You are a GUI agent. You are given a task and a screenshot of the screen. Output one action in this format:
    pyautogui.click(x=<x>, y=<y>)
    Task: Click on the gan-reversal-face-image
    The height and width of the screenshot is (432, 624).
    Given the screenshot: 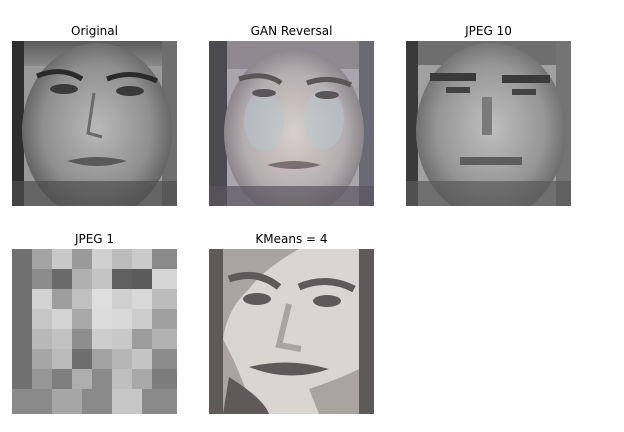 What is the action you would take?
    pyautogui.click(x=291, y=123)
    